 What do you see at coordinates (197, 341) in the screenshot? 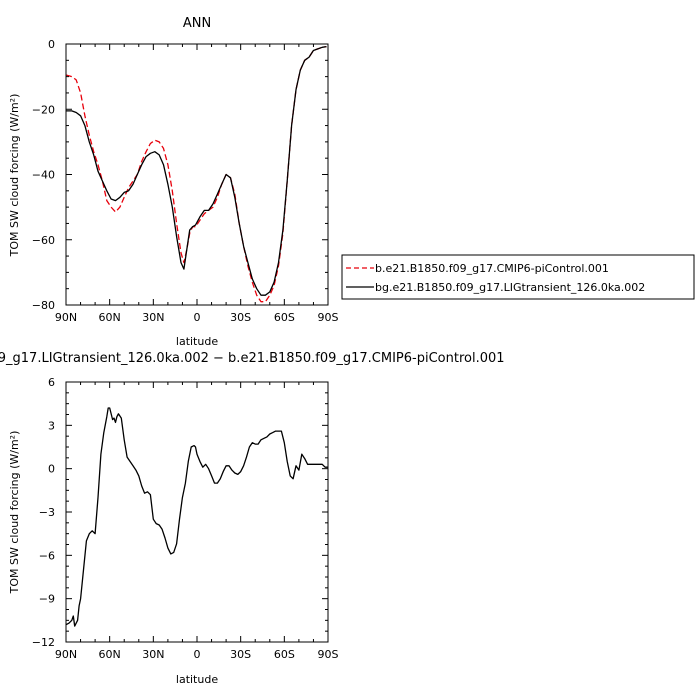
I see `top-x-axis-label: latitude` at bounding box center [197, 341].